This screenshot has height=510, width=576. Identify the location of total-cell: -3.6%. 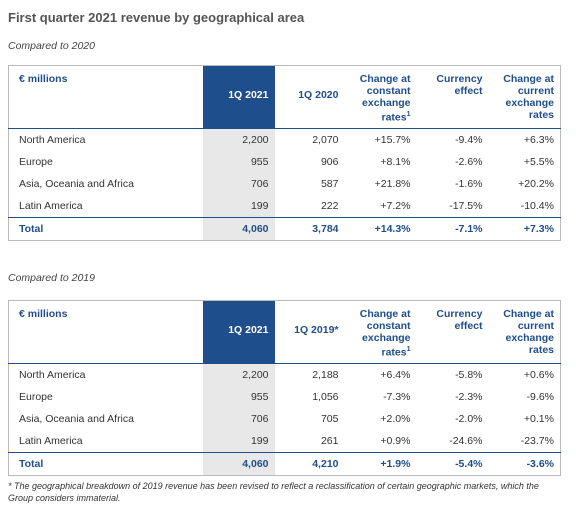
(524, 463).